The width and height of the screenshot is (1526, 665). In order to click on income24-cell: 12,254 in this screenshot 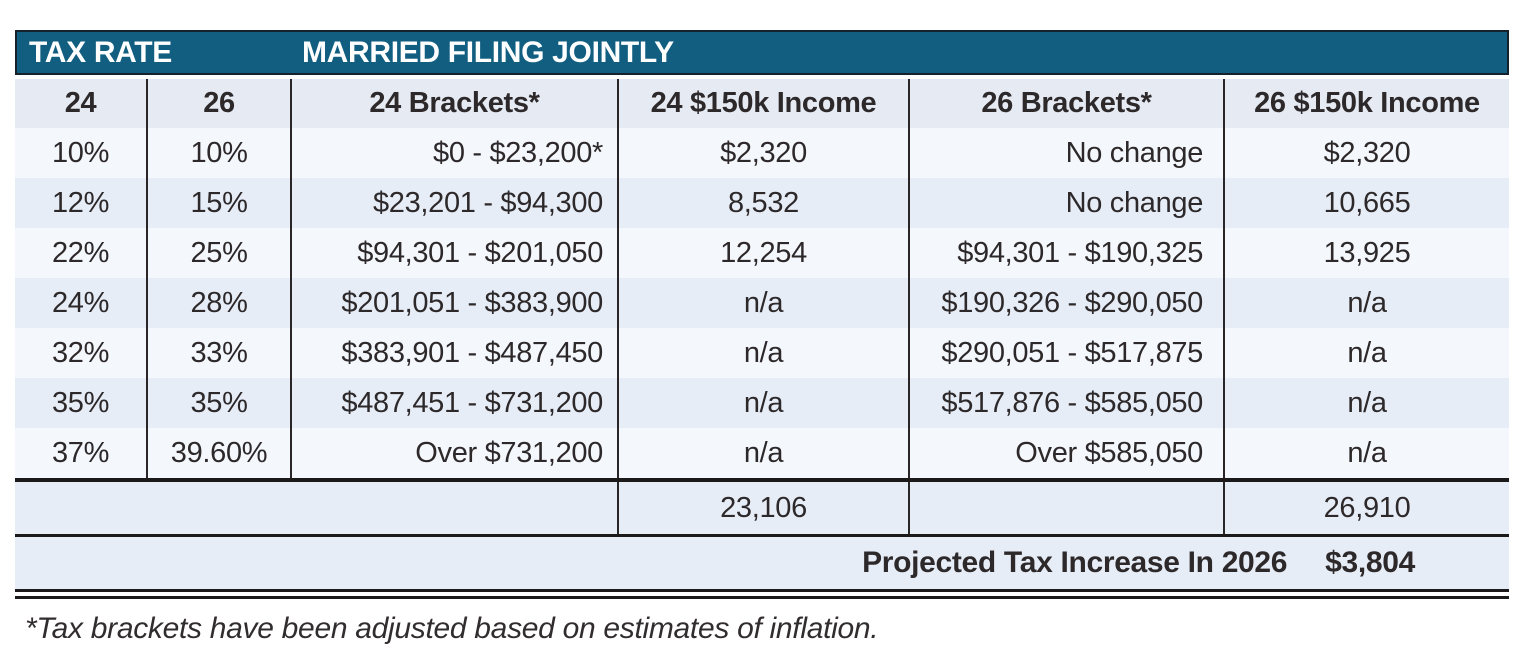, I will do `click(764, 253)`.